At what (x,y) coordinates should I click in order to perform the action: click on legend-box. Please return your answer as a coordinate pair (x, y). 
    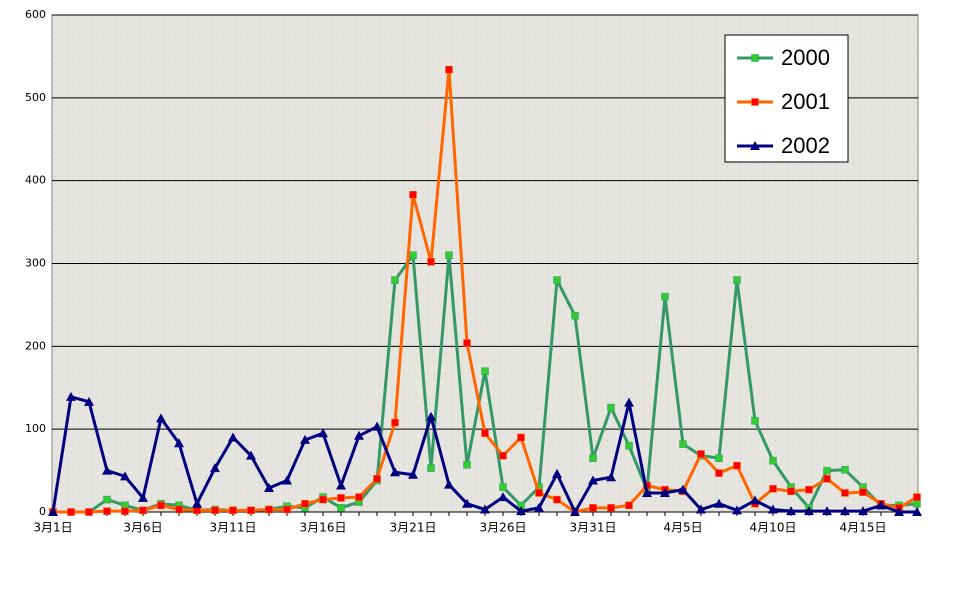
    Looking at the image, I should click on (786, 98).